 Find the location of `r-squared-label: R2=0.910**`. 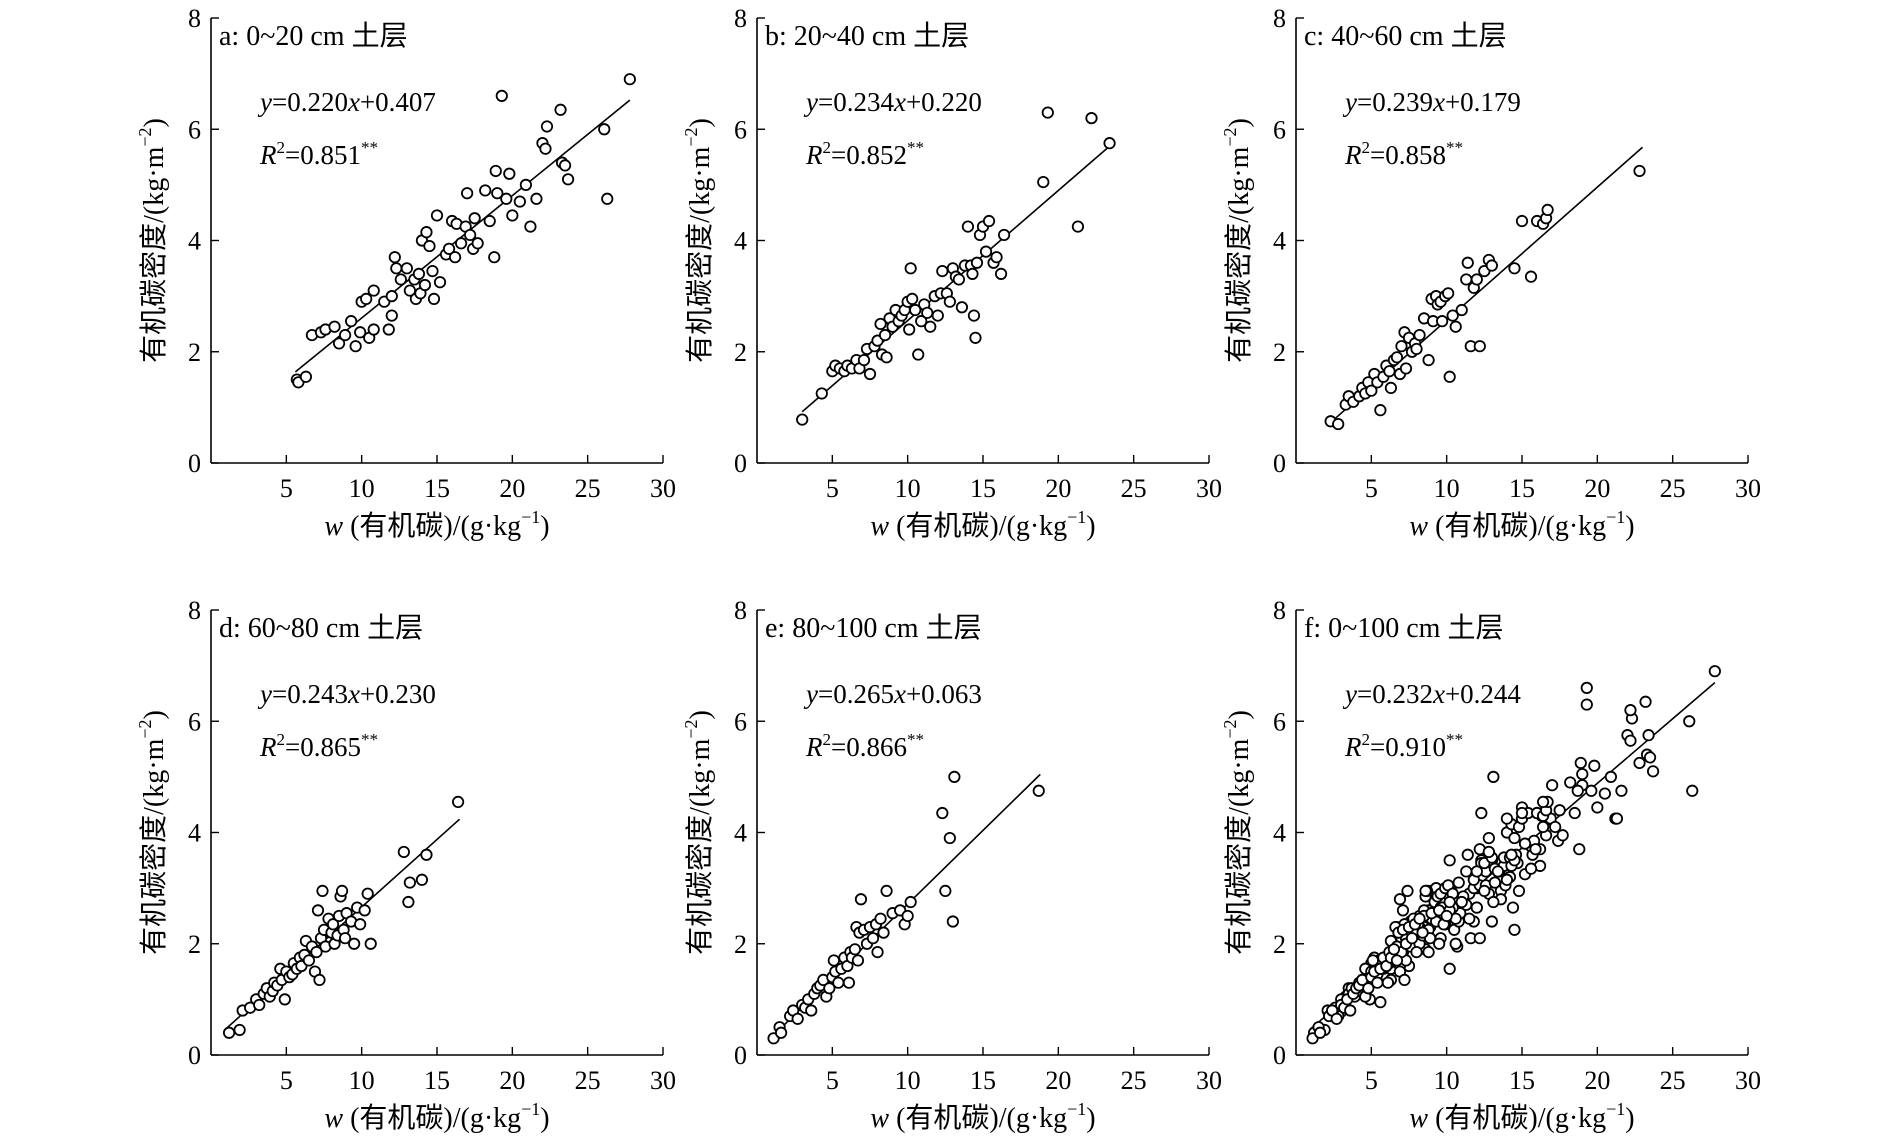

r-squared-label: R2=0.910** is located at coordinates (1403, 746).